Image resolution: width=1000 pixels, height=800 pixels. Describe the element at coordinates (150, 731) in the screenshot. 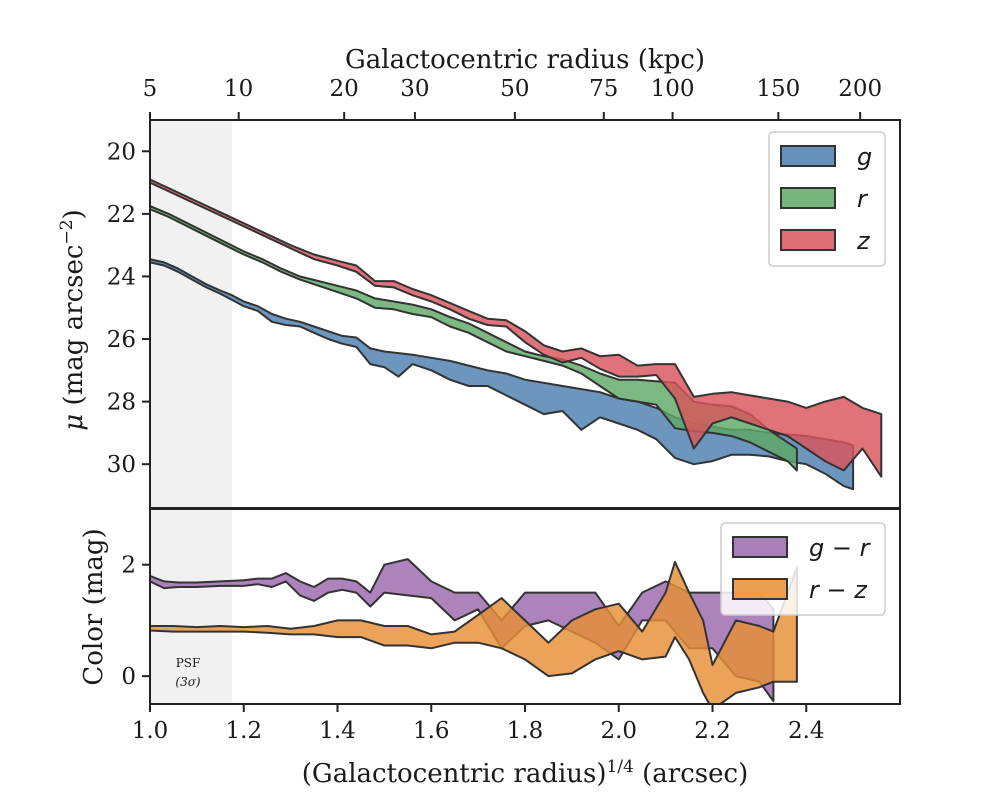

I see `bottom-x-tick-label: 1.0` at that location.